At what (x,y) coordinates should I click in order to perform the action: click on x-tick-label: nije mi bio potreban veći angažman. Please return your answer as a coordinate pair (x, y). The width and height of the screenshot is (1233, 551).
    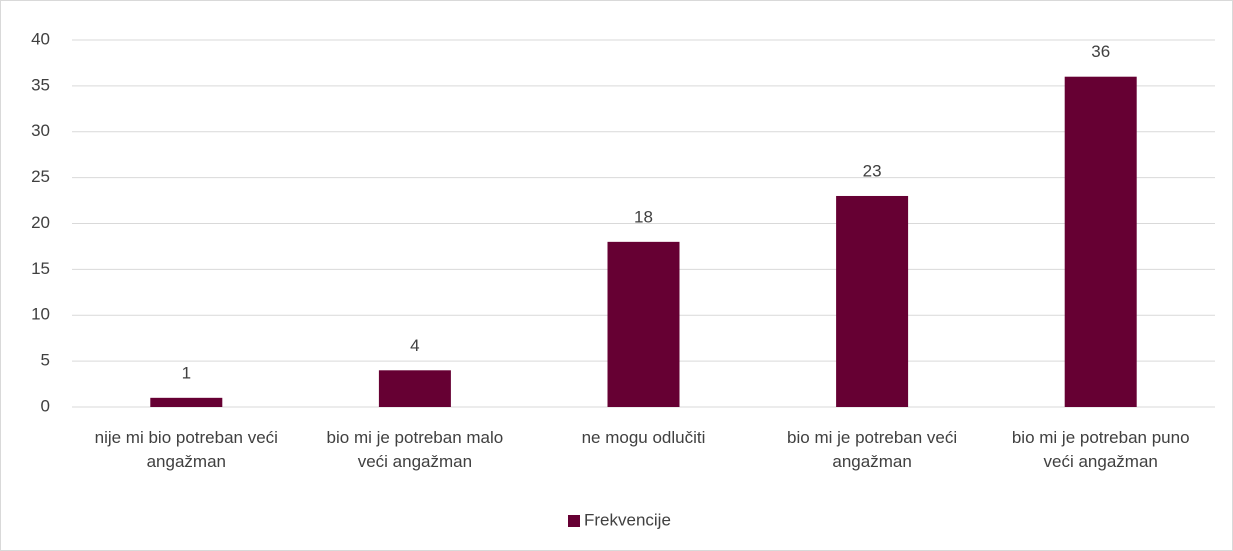
    Looking at the image, I should click on (186, 449).